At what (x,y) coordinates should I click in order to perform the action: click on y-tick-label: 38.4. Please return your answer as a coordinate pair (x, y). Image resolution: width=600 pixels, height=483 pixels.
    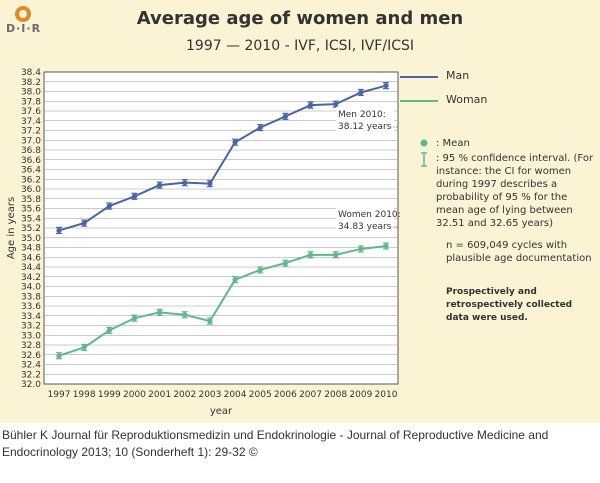
    Looking at the image, I should click on (31, 73).